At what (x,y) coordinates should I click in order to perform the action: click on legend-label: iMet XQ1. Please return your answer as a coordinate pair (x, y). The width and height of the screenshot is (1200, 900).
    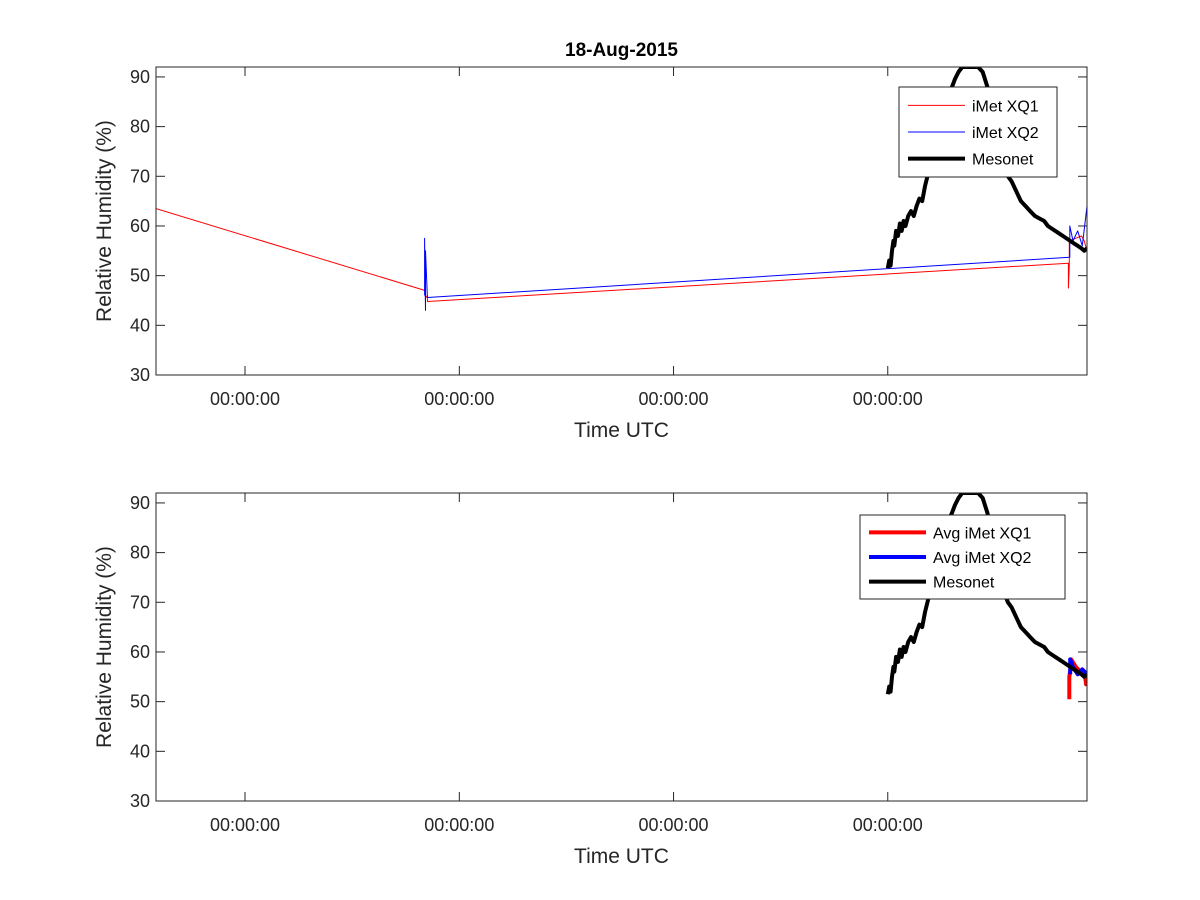
    Looking at the image, I should click on (1005, 106).